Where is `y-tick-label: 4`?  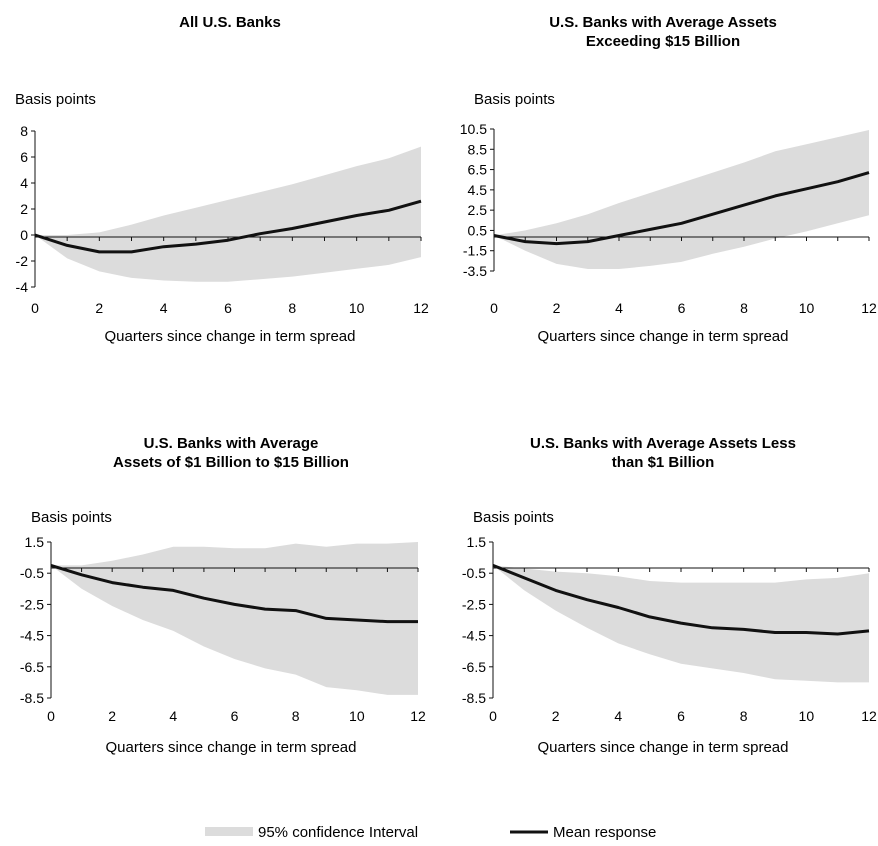
y-tick-label: 4 is located at coordinates (24, 183).